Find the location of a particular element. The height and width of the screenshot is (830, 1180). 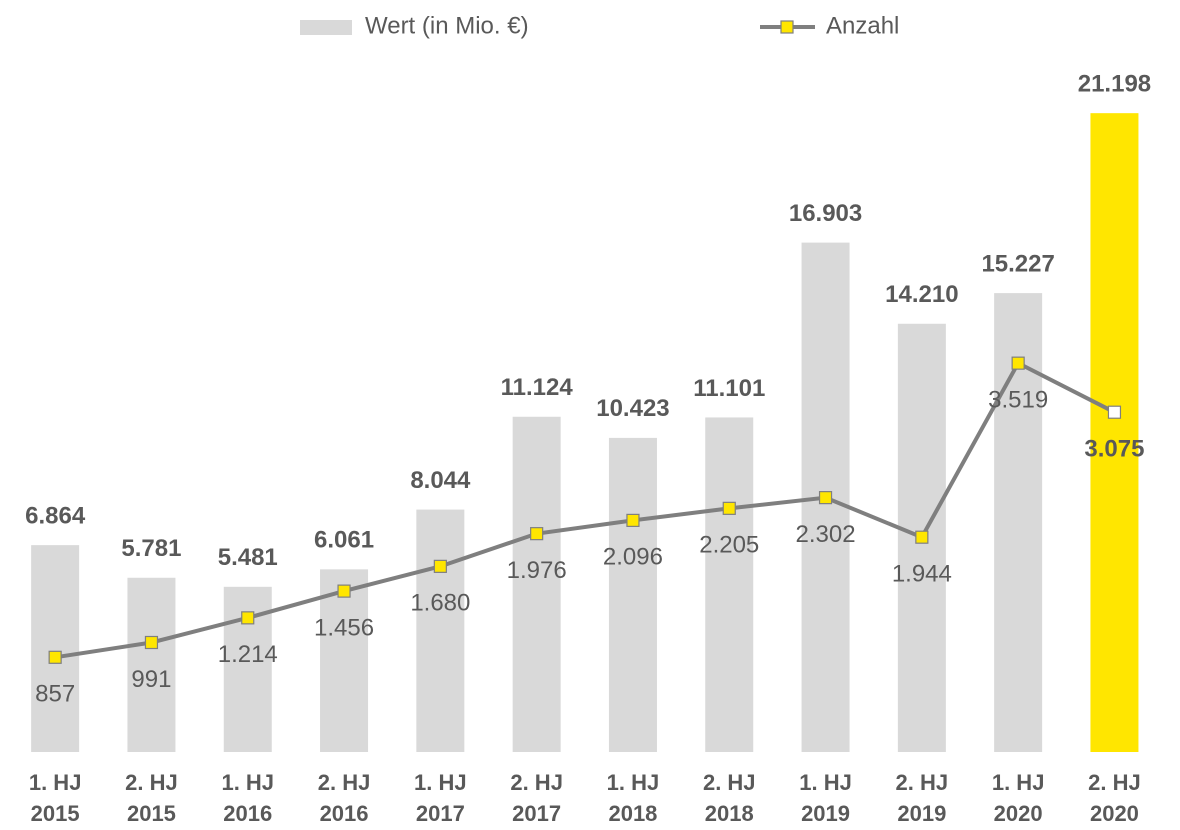

line-value-label: 857 is located at coordinates (55, 694).